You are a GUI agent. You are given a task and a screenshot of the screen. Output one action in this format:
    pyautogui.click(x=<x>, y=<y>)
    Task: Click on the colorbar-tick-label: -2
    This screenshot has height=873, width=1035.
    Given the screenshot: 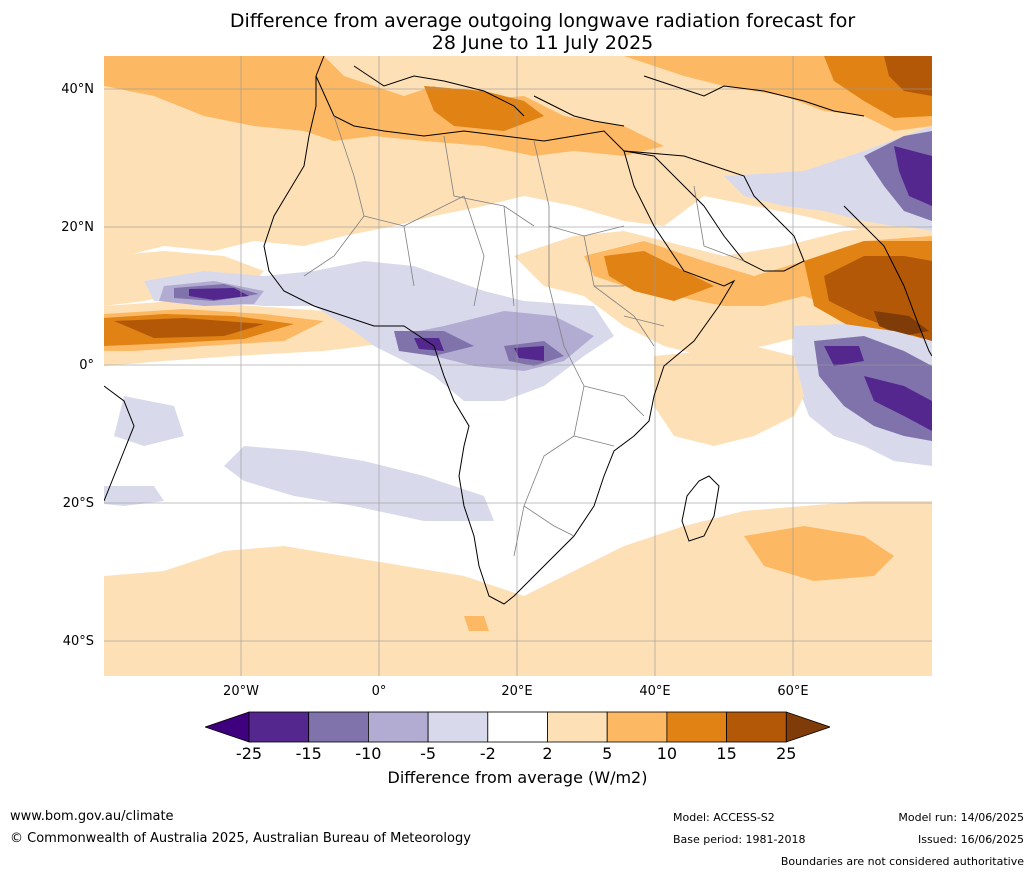 What is the action you would take?
    pyautogui.click(x=487, y=753)
    